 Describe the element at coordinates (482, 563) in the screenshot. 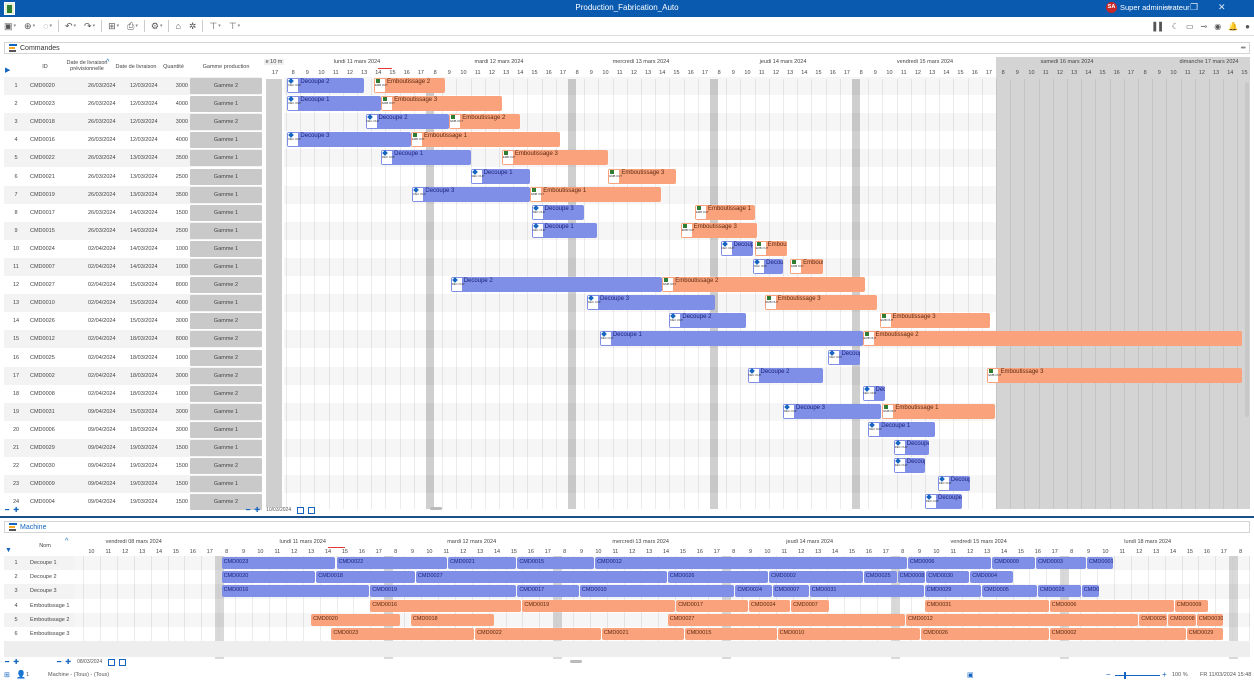

I see `task-bar: CMD0021` at that location.